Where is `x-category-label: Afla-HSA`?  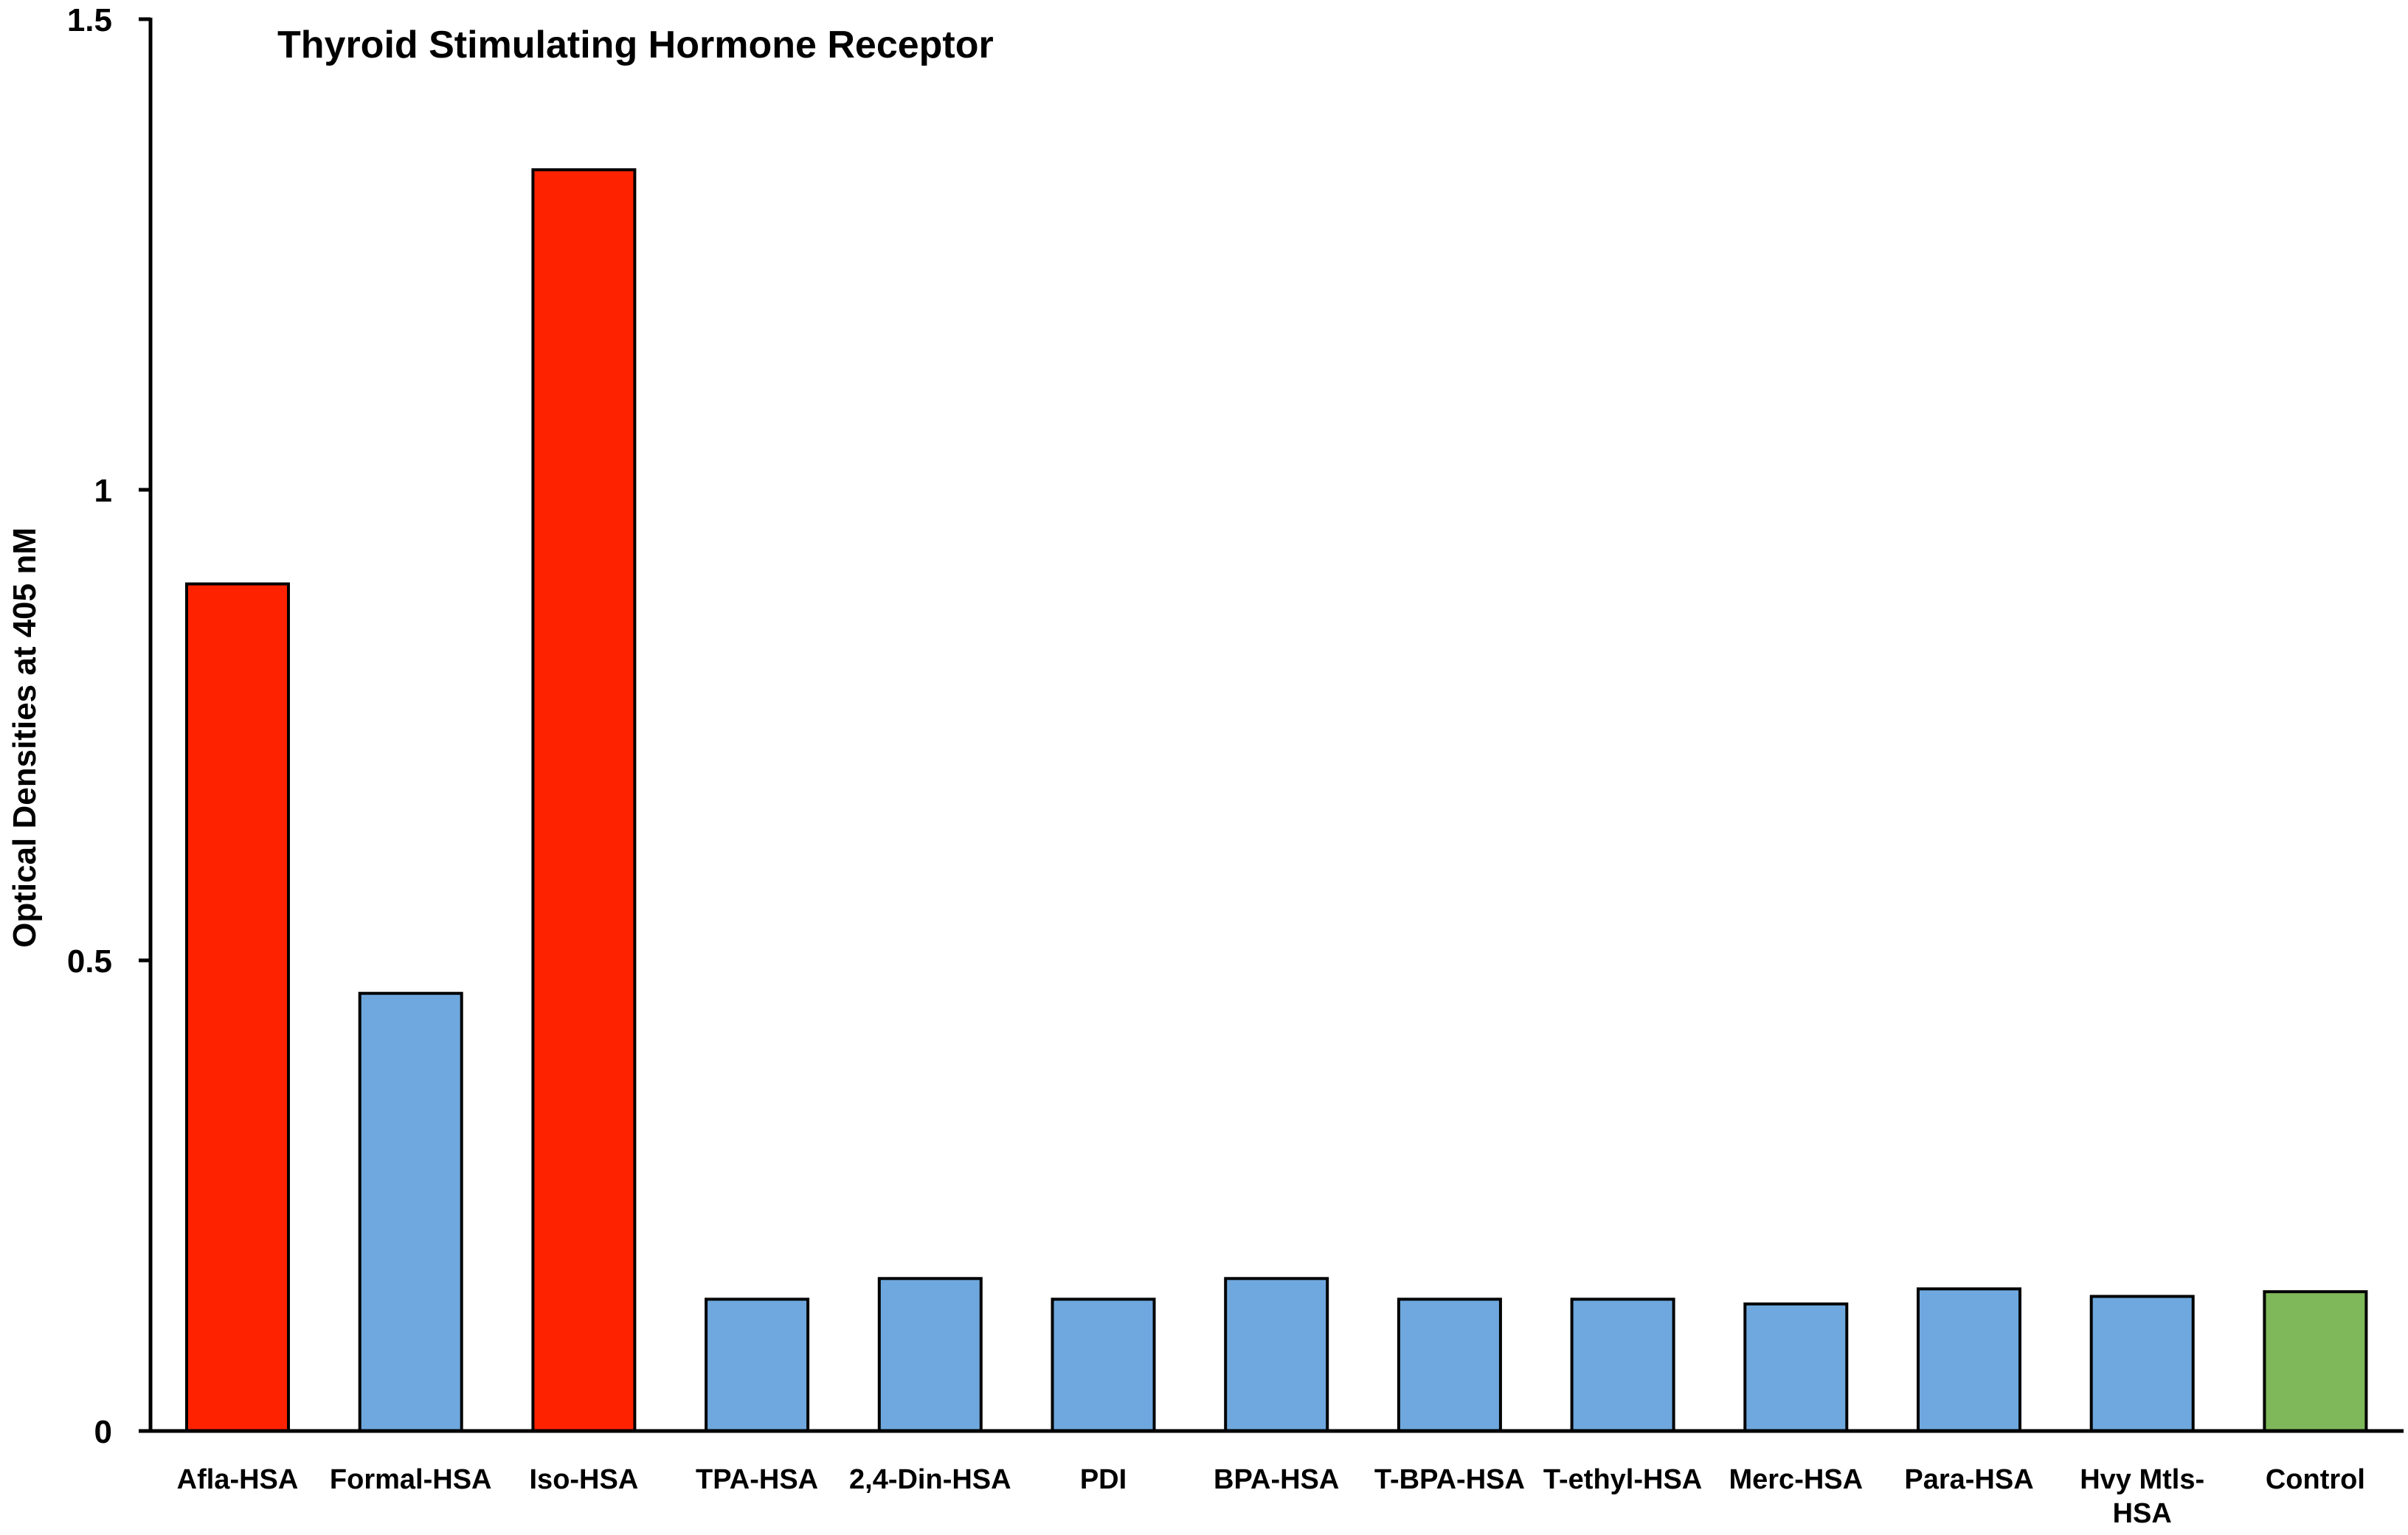 x-category-label: Afla-HSA is located at coordinates (238, 1479).